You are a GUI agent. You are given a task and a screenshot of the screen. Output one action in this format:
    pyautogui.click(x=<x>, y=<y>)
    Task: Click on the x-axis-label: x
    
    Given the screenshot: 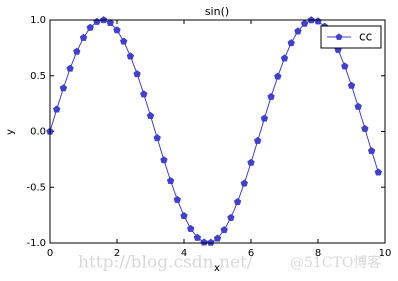 What is the action you would take?
    pyautogui.click(x=217, y=268)
    